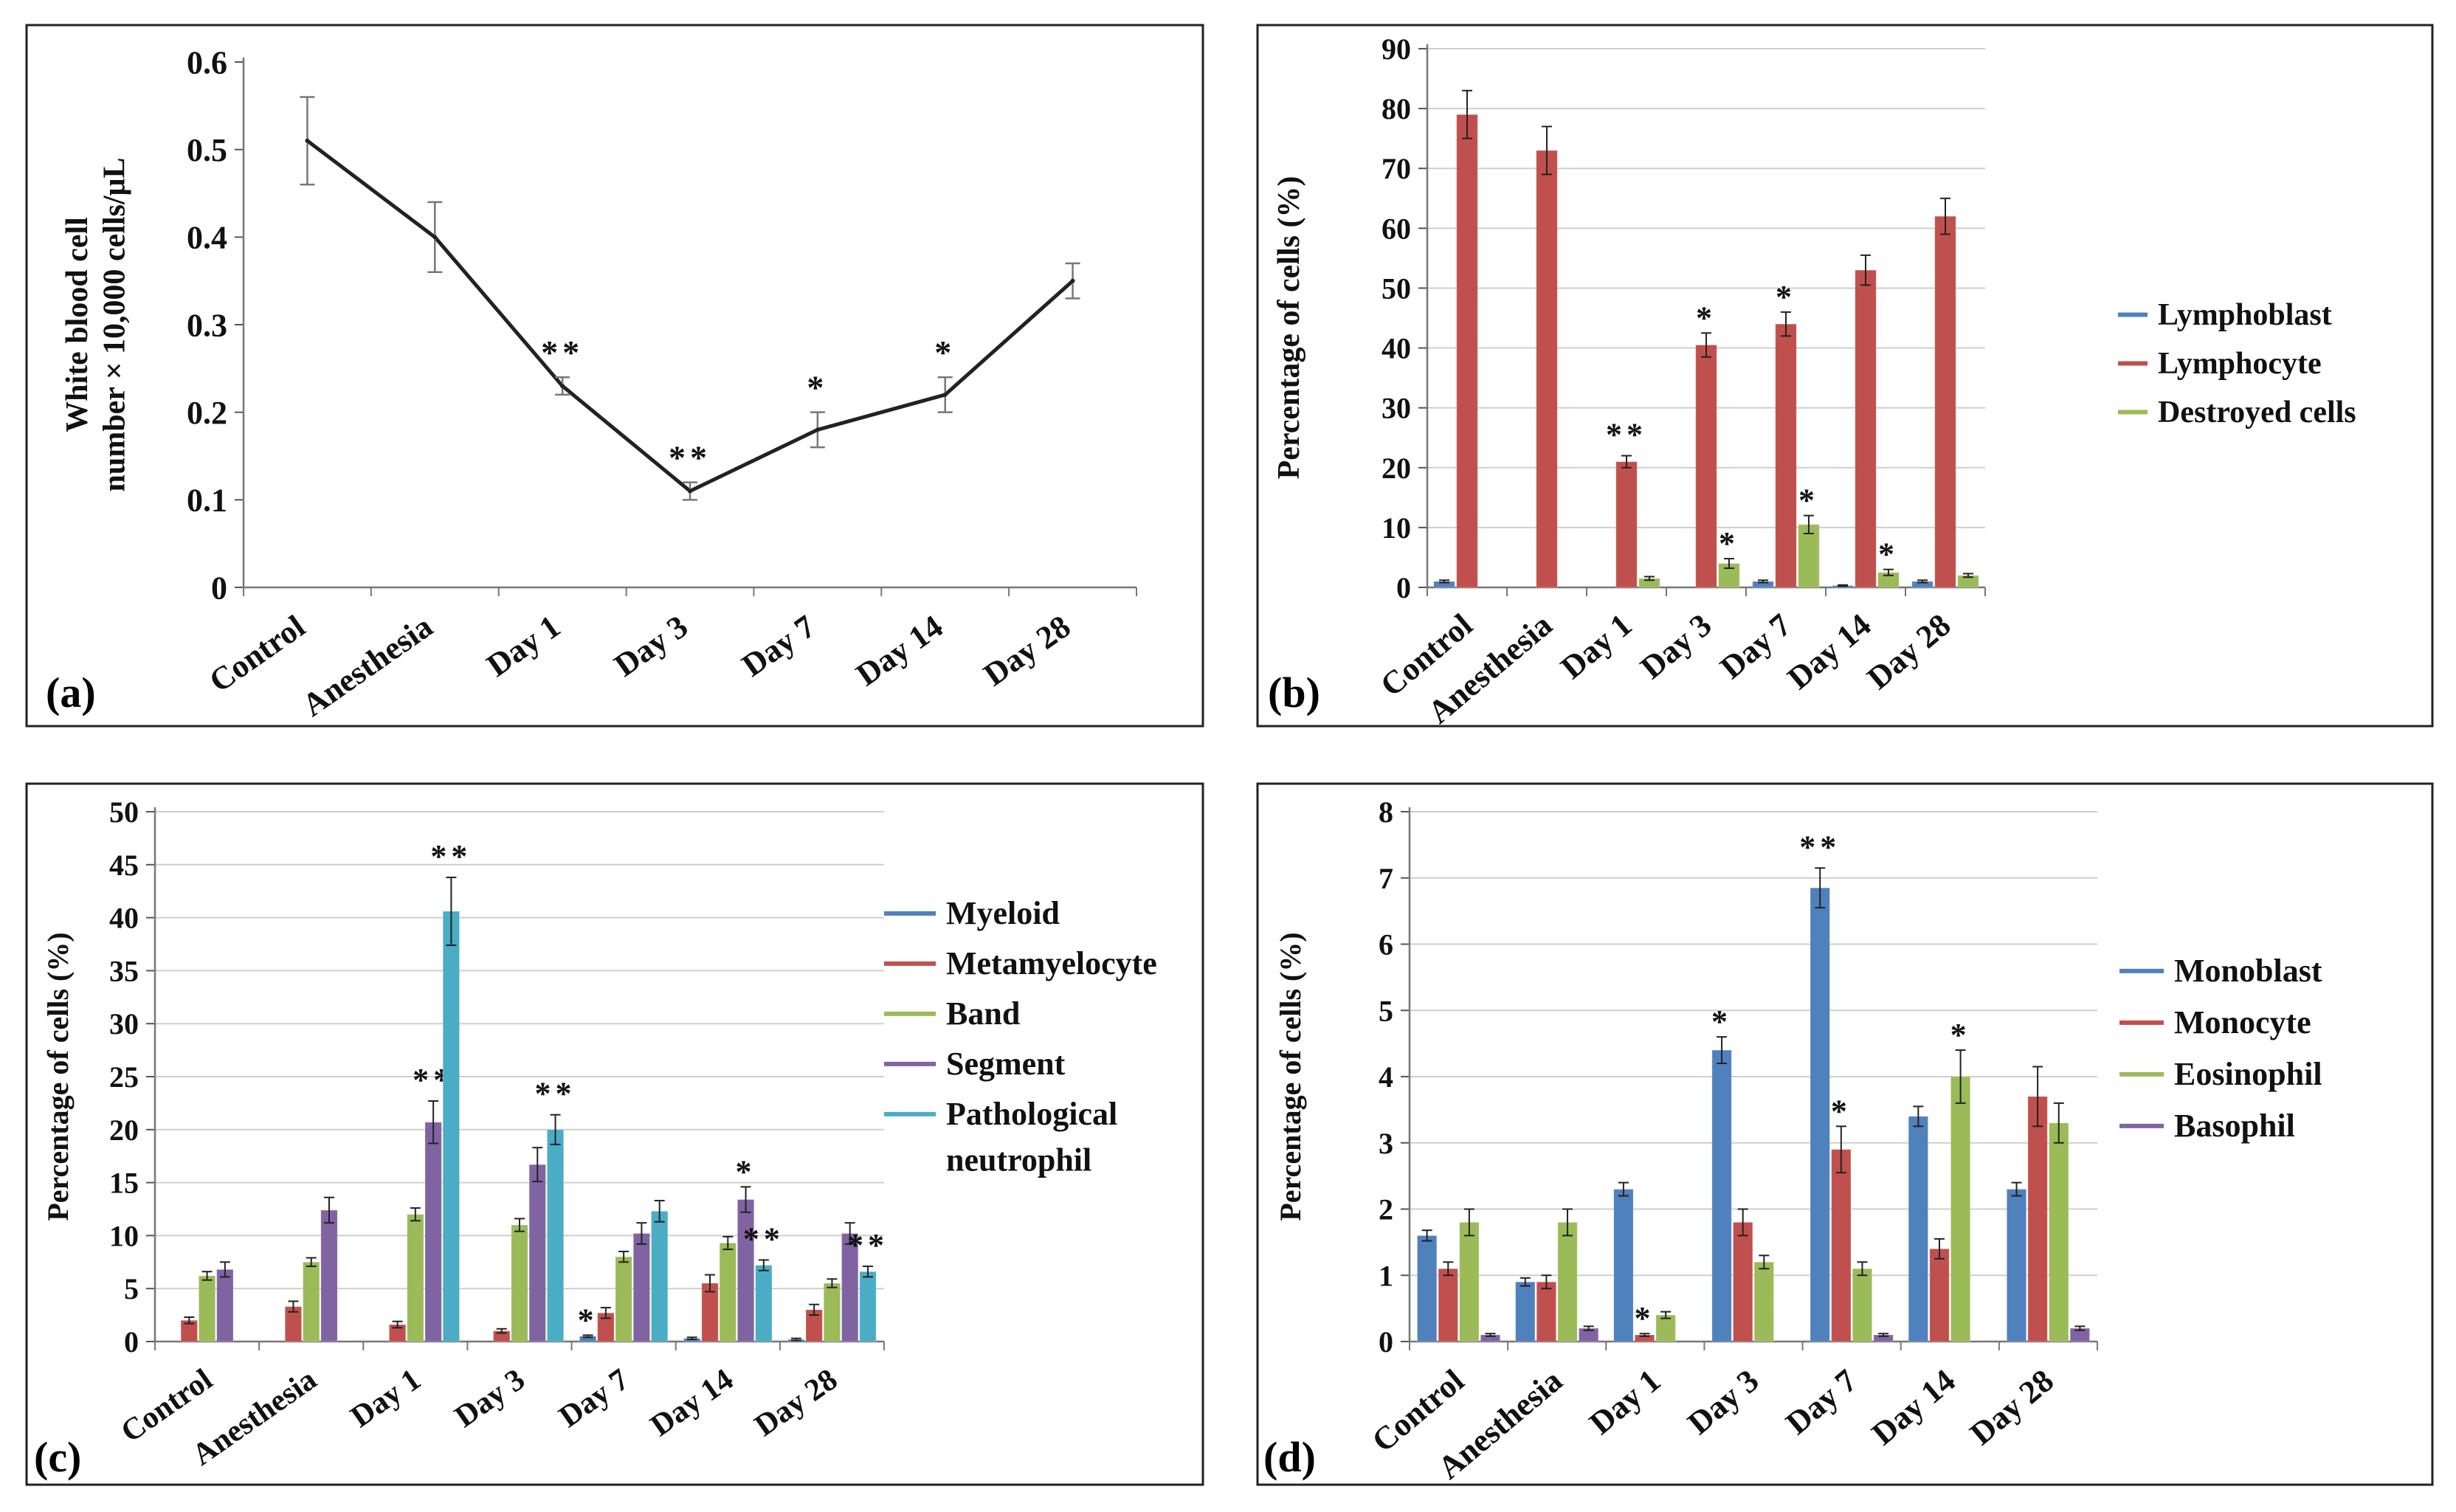 This screenshot has width=2456, height=1512. What do you see at coordinates (1396, 109) in the screenshot?
I see `y-tick-label: 80` at bounding box center [1396, 109].